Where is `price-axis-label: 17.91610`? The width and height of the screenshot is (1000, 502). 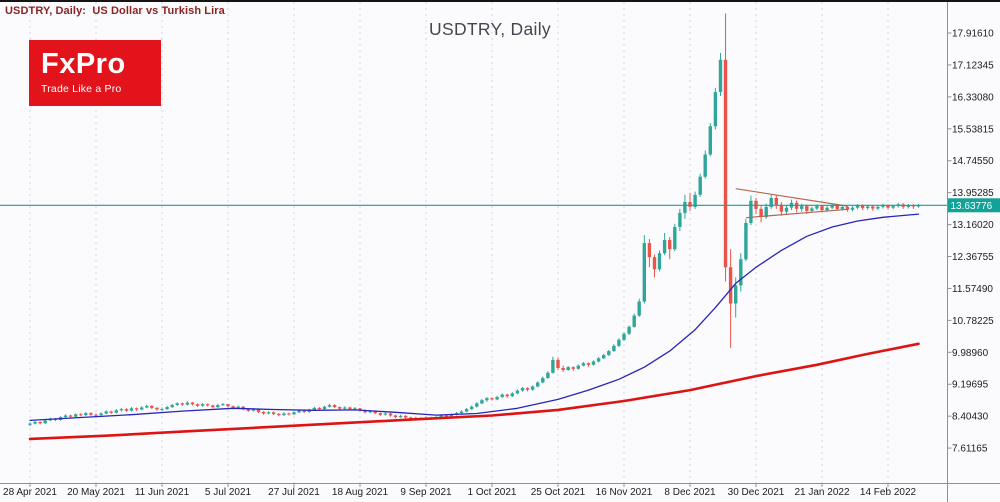
price-axis-label: 17.91610 is located at coordinates (973, 34).